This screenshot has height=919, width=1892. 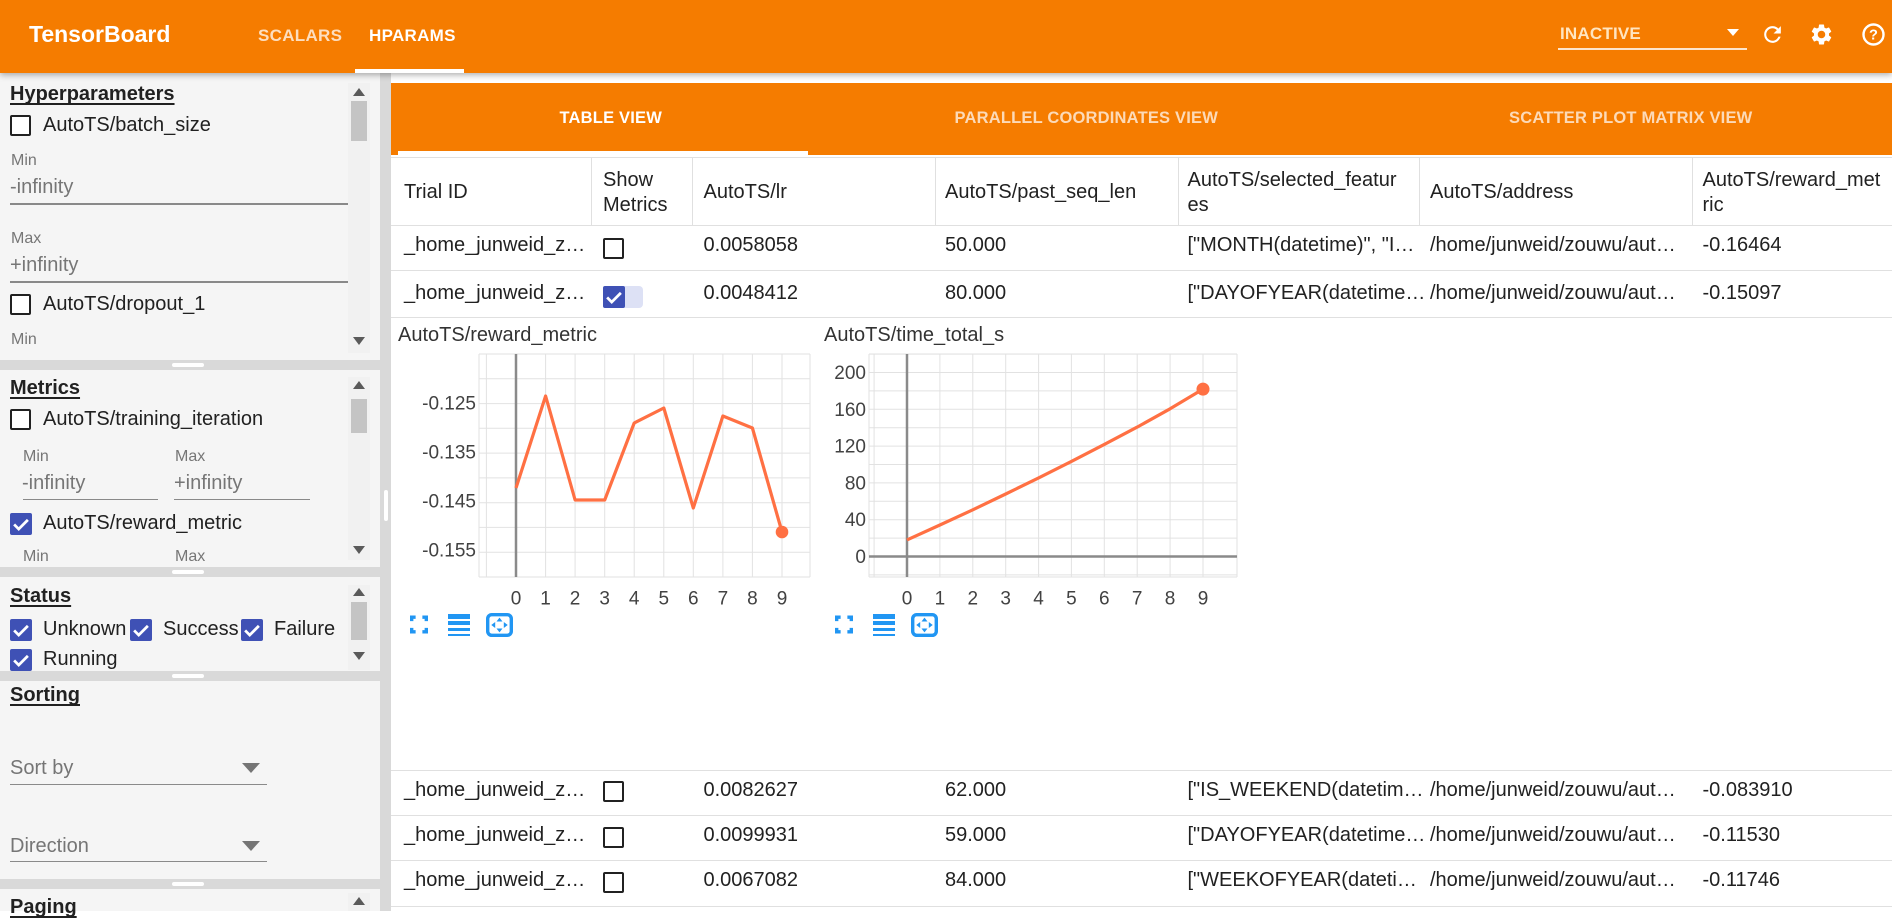 I want to click on svg-text: -0.155, so click(x=449, y=551).